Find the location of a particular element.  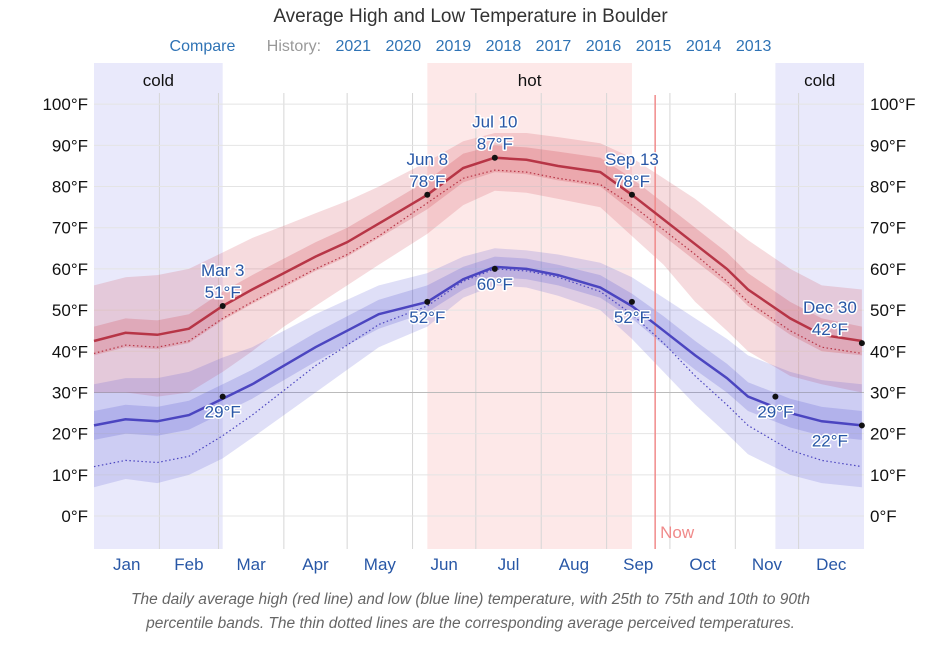

year-link-2020: 2020 is located at coordinates (403, 46).